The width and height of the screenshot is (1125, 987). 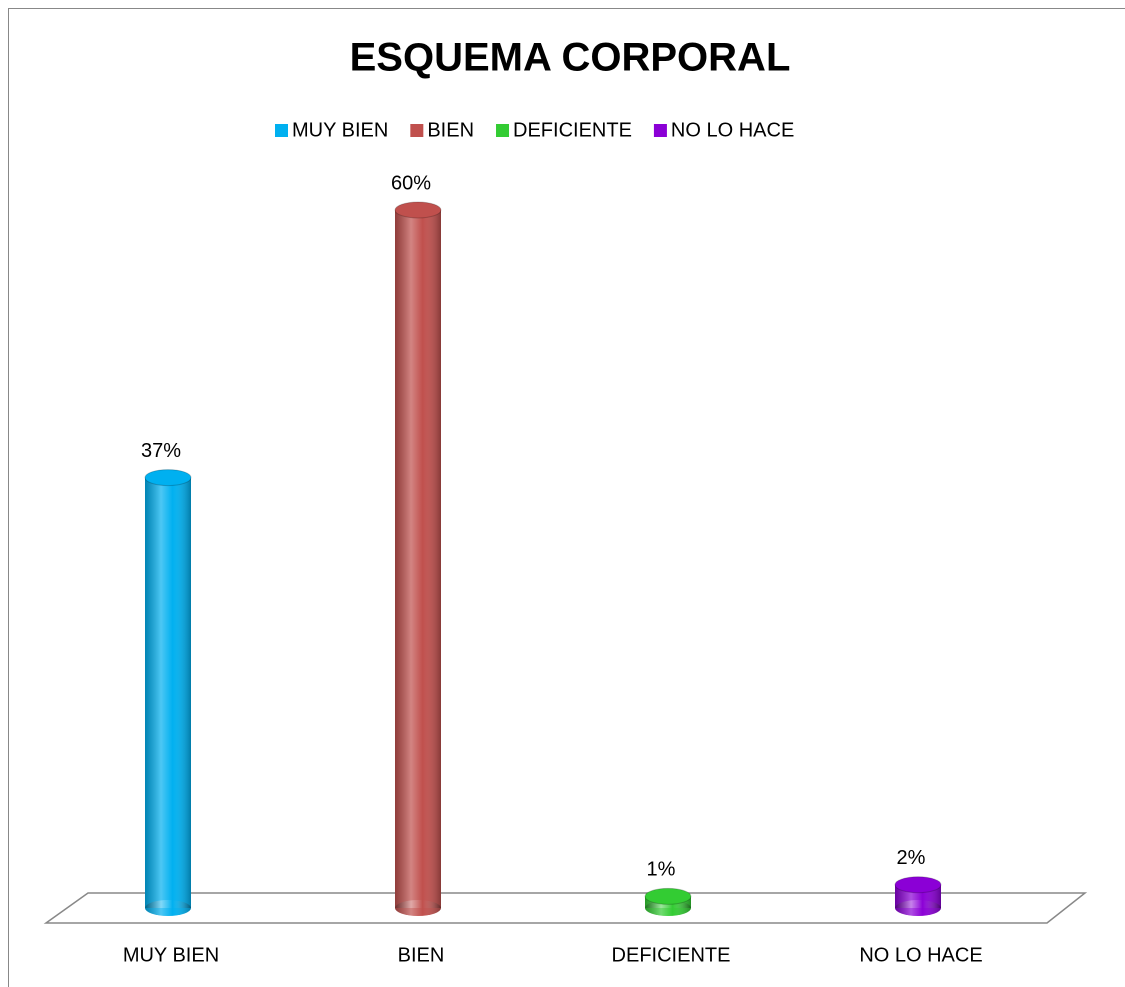 What do you see at coordinates (920, 955) in the screenshot?
I see `x-tick-label: NO LO HACE` at bounding box center [920, 955].